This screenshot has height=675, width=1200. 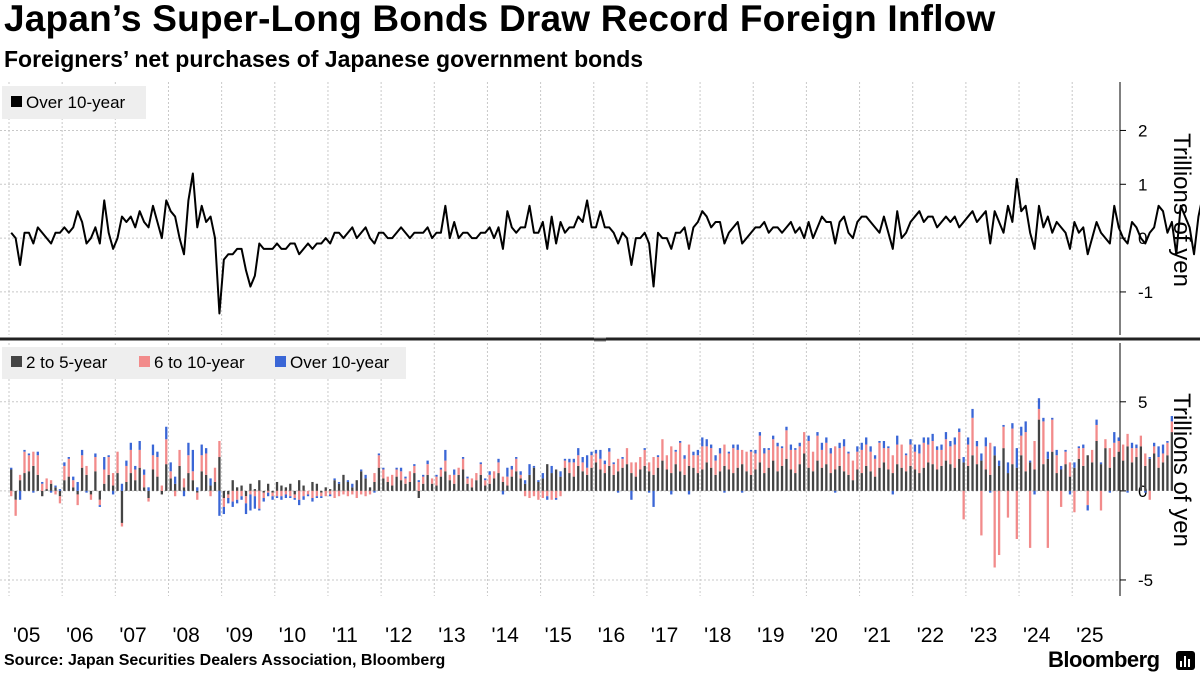 What do you see at coordinates (16, 101) in the screenshot?
I see `legend-swatch-over-10-year` at bounding box center [16, 101].